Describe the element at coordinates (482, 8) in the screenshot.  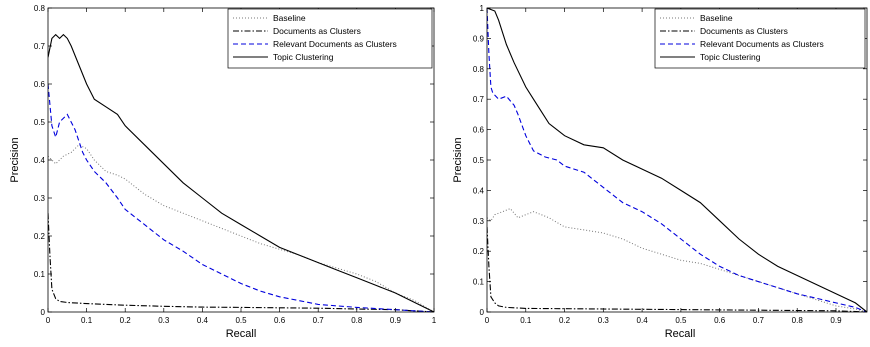
I see `y-tick-label: 1` at that location.